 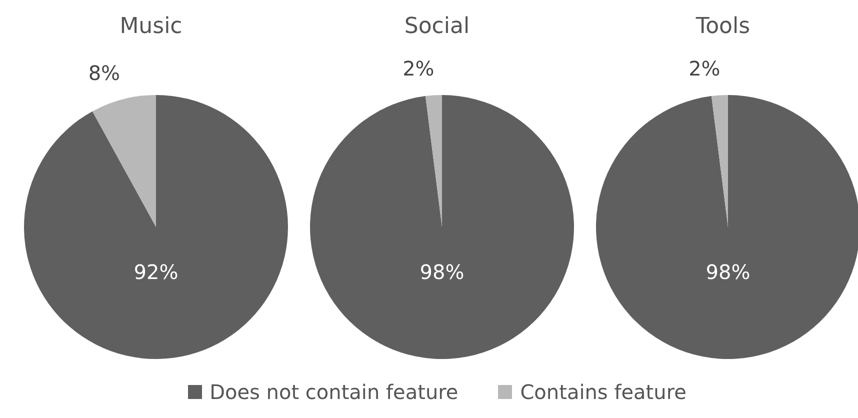 I want to click on data-label: 92%, so click(x=156, y=272).